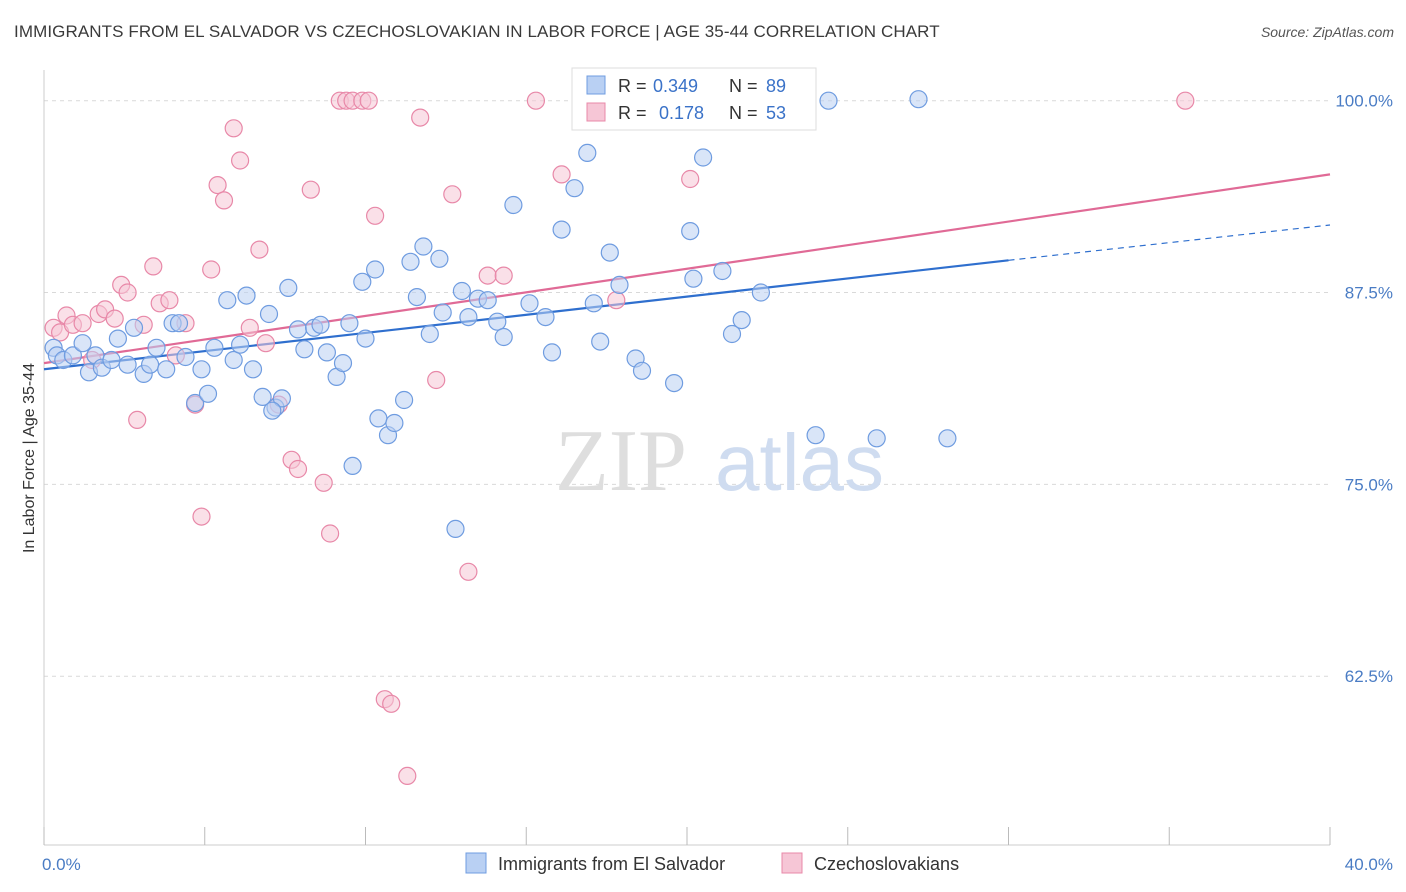 Image resolution: width=1406 pixels, height=892 pixels. I want to click on watermark-zip: ZIP, so click(621, 461).